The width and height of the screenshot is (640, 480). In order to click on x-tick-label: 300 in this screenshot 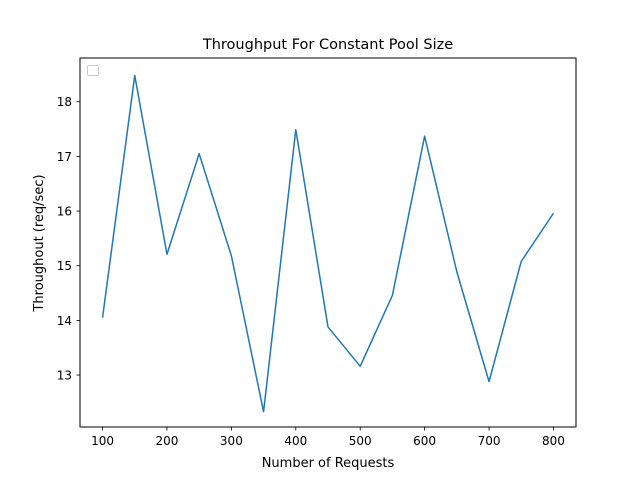, I will do `click(231, 441)`.